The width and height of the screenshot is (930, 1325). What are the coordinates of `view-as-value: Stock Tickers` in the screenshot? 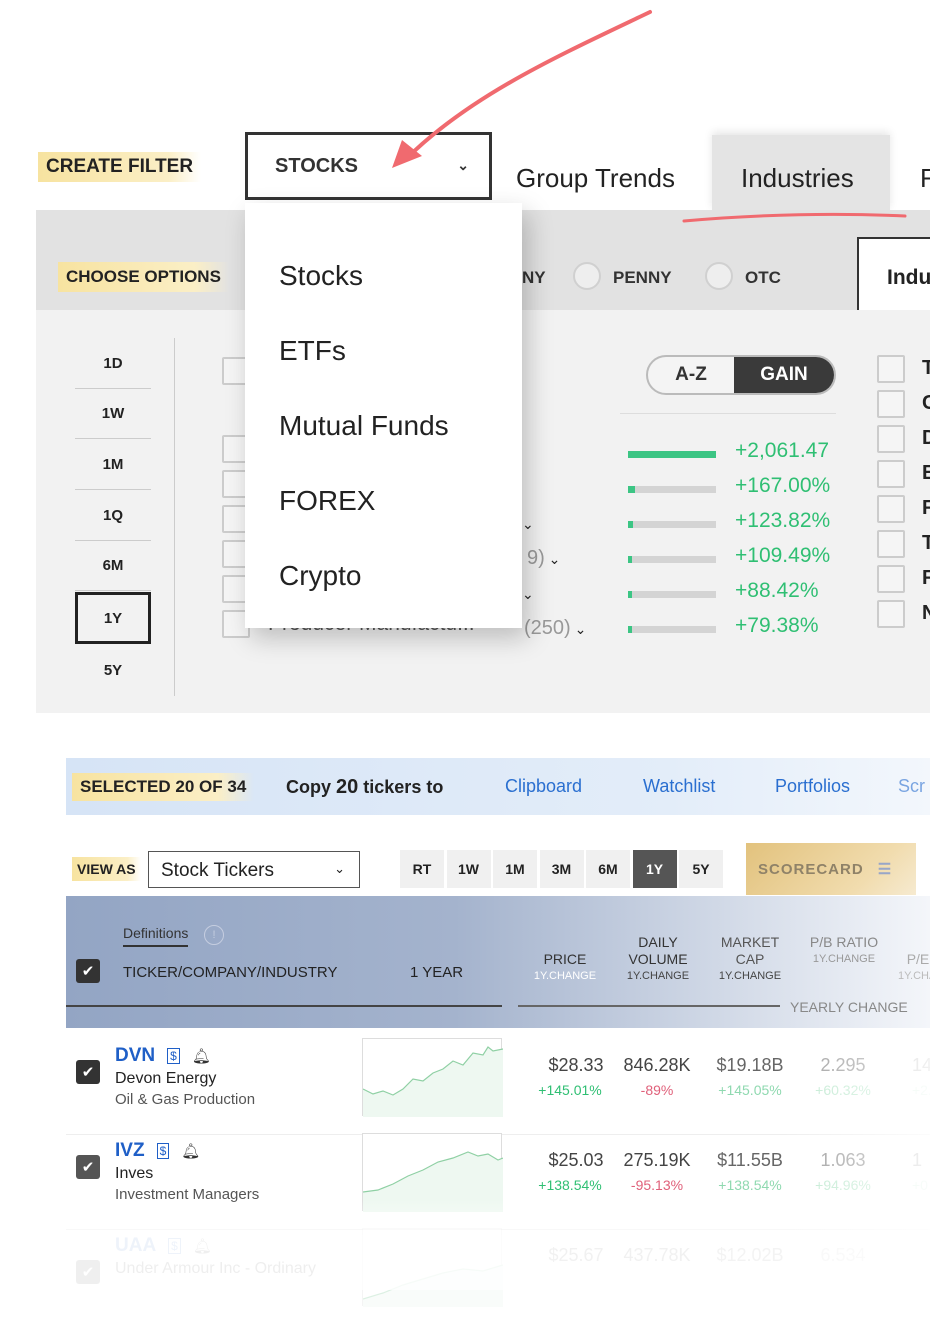 It's located at (217, 870).